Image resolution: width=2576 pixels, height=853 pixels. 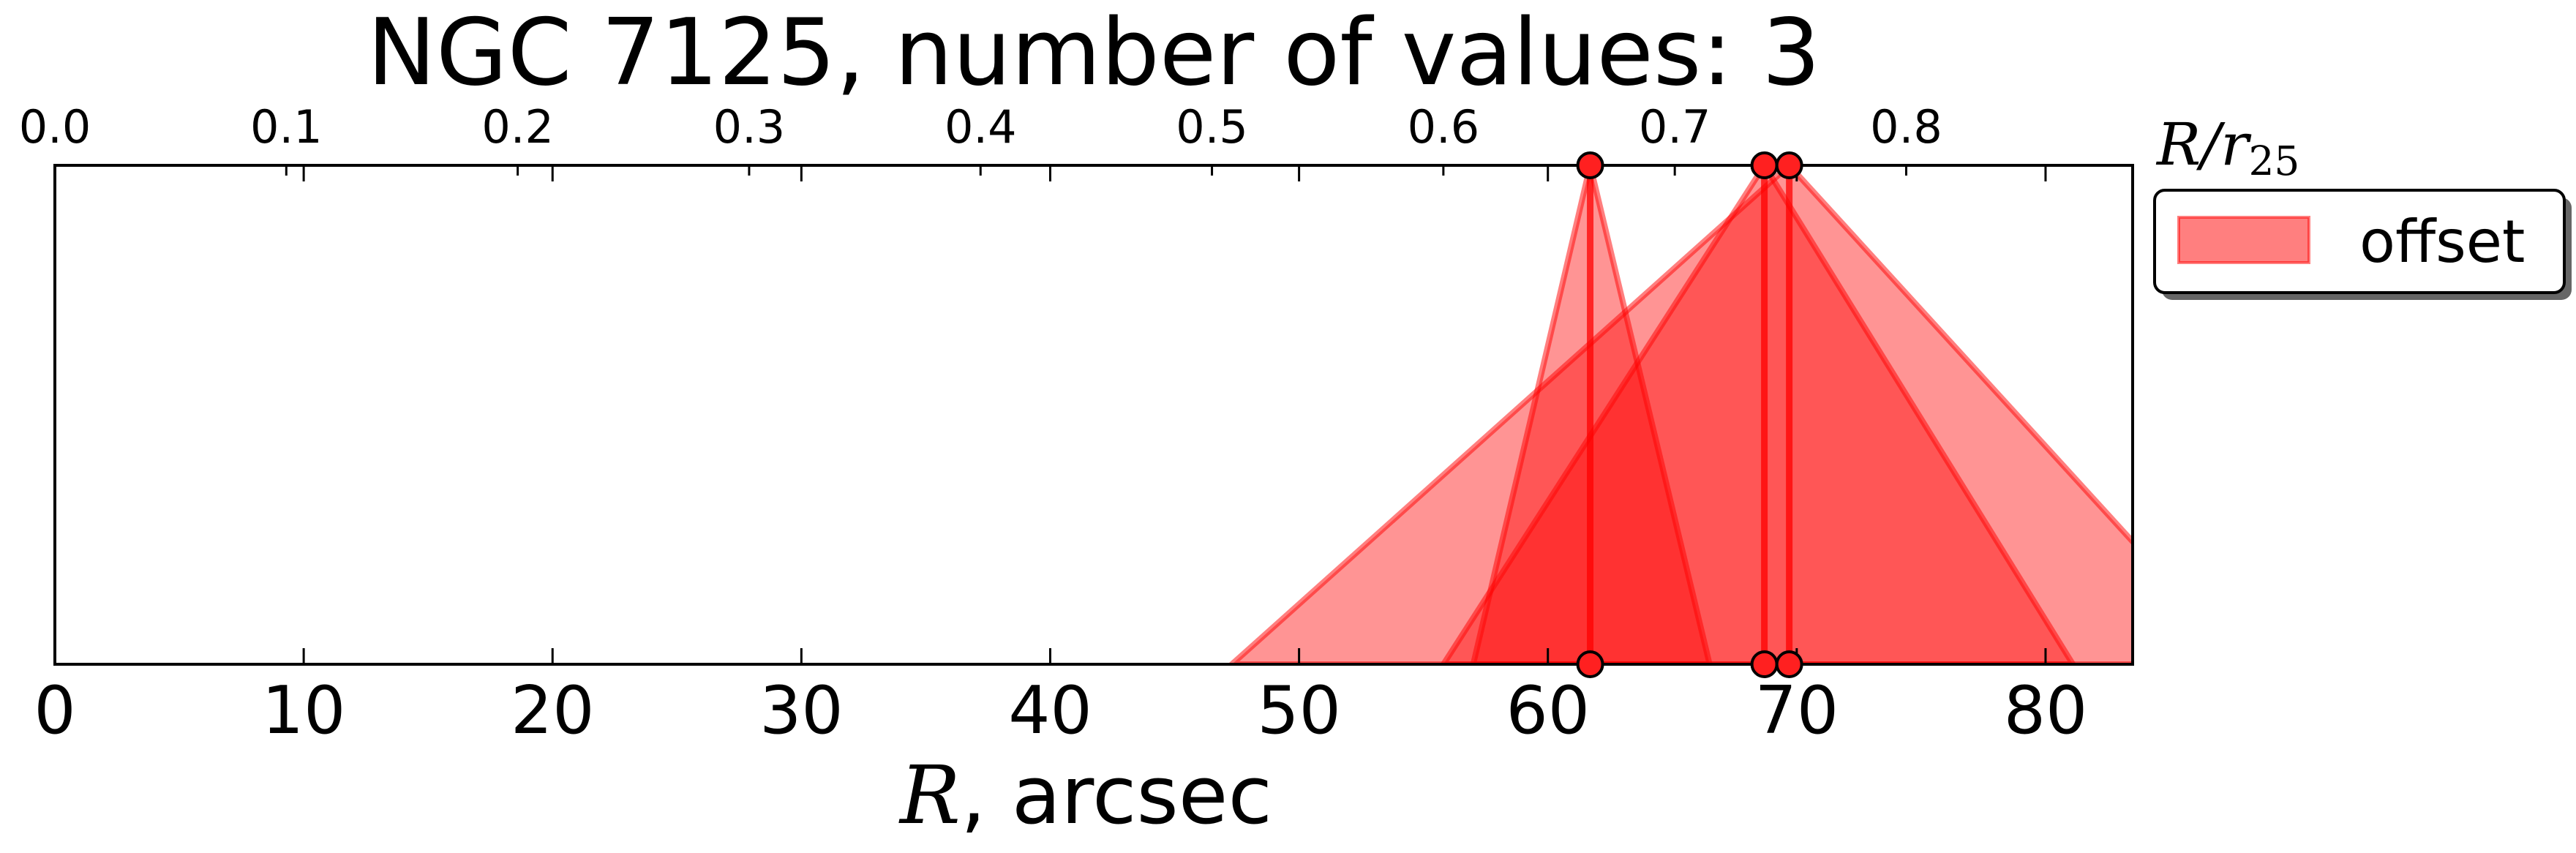 What do you see at coordinates (929, 795) in the screenshot?
I see `x-axis-label-symbol: R` at bounding box center [929, 795].